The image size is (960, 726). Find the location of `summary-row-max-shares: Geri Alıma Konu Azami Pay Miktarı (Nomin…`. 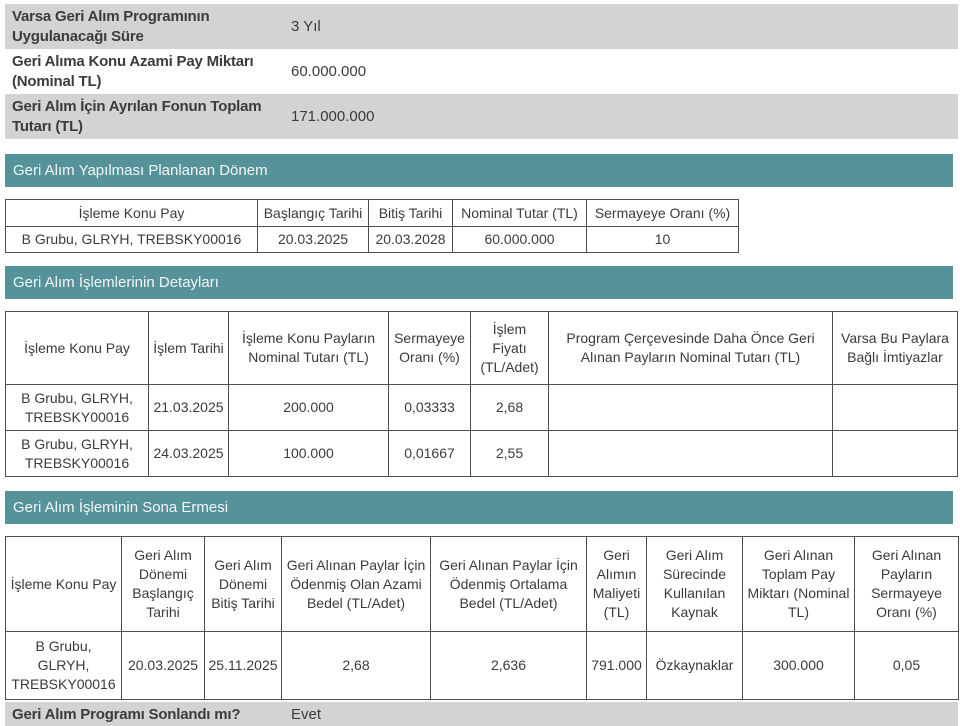

summary-row-max-shares: Geri Alıma Konu Azami Pay Miktarı (Nomin… is located at coordinates (481, 71).